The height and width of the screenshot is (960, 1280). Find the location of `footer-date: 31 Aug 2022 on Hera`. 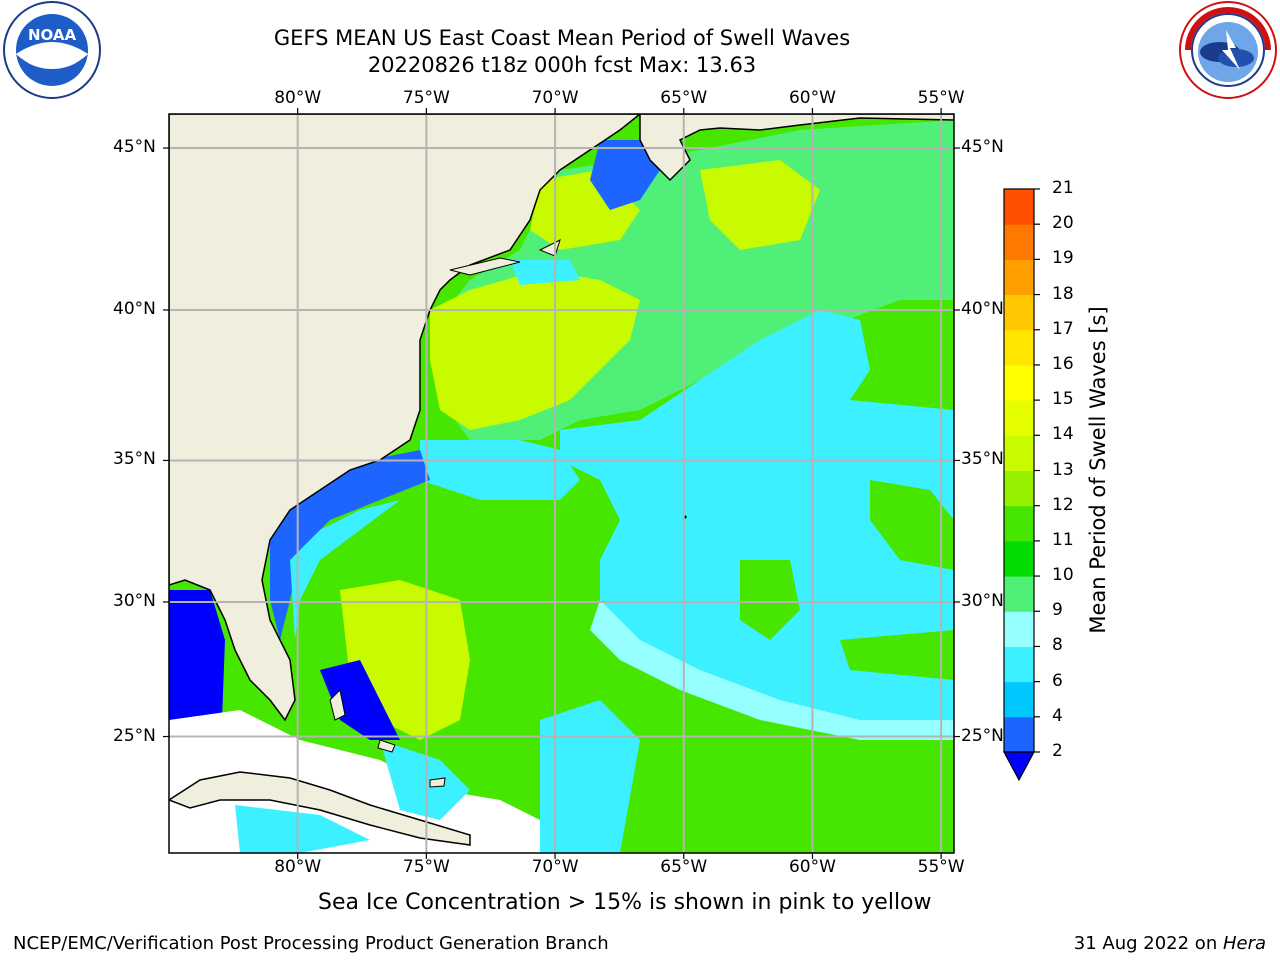

footer-date: 31 Aug 2022 on Hera is located at coordinates (1170, 943).